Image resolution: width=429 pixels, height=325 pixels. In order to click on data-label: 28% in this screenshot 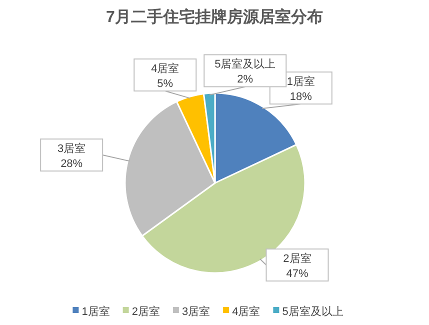, I will do `click(71, 164)`.